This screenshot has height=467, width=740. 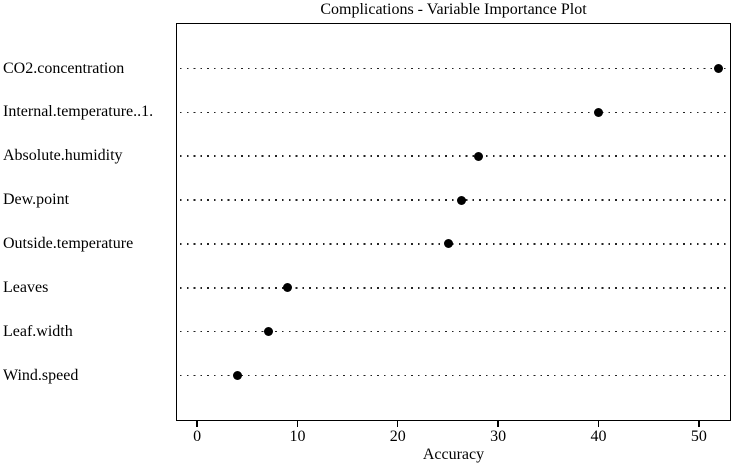 What do you see at coordinates (453, 9) in the screenshot?
I see `chart-title: Complications - Variable Importance Plot` at bounding box center [453, 9].